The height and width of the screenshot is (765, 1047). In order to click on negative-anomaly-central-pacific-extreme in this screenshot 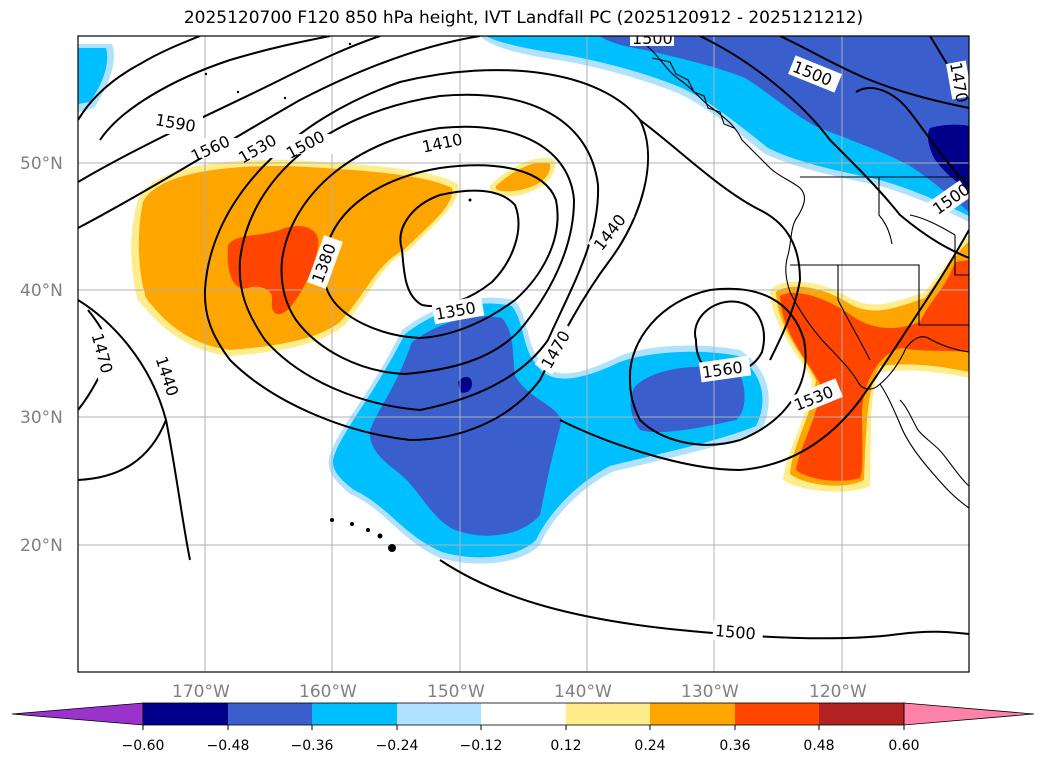, I will do `click(465, 384)`.